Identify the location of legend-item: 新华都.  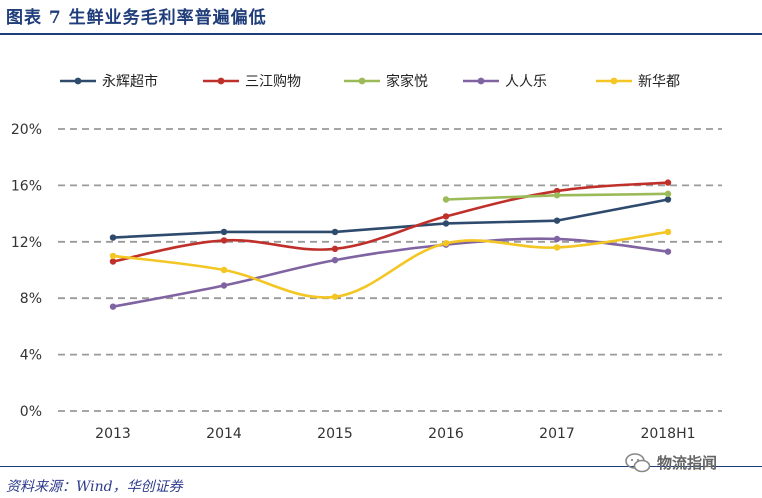
(638, 82).